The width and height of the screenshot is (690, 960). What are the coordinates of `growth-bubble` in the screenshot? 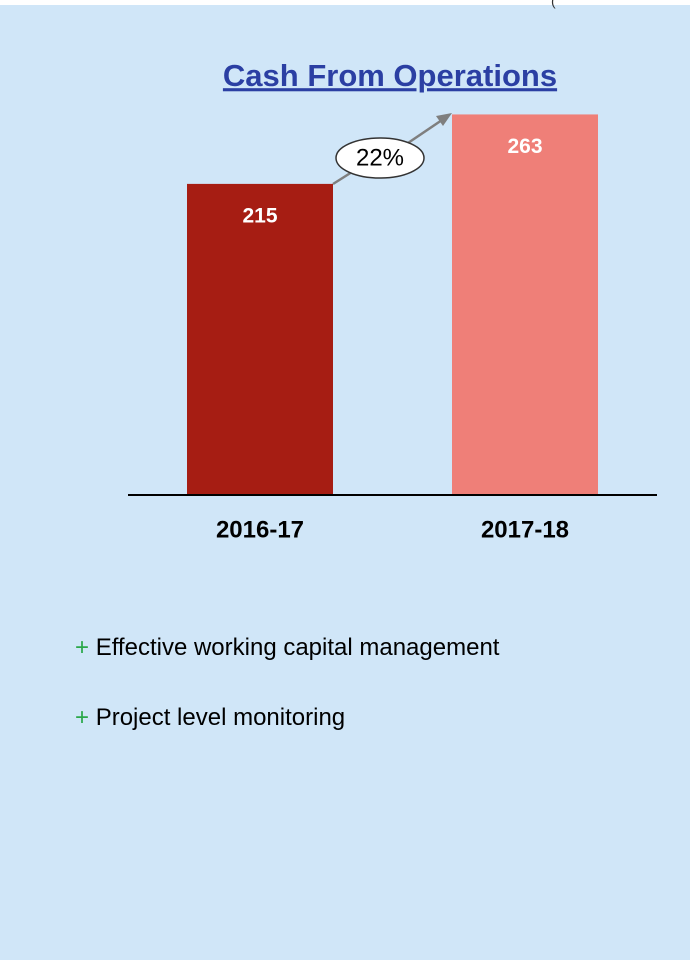 It's located at (380, 158).